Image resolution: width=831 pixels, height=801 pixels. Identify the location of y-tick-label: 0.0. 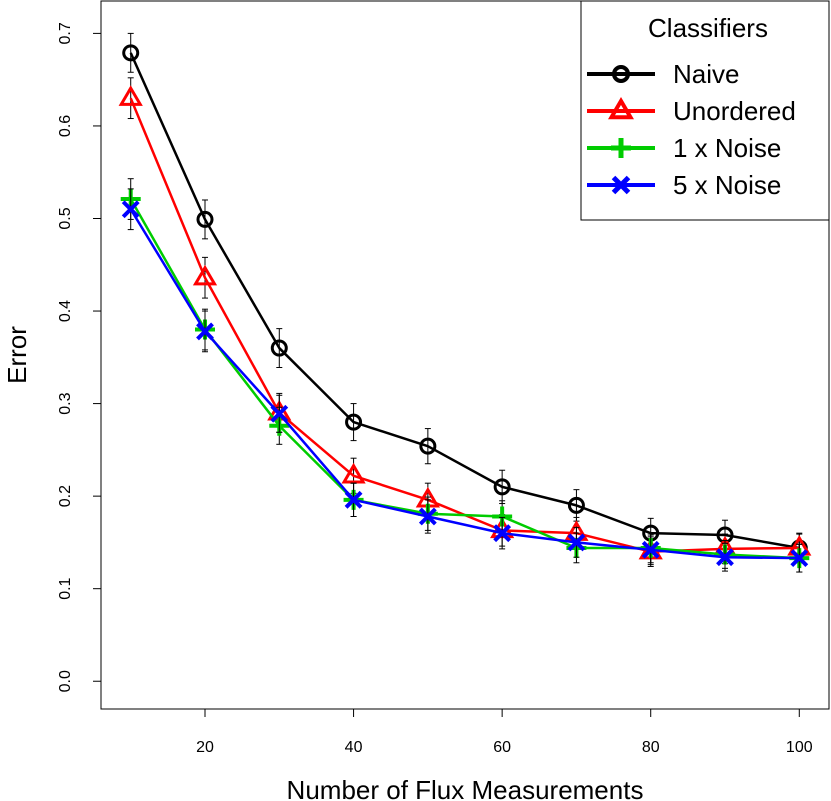
(65, 681).